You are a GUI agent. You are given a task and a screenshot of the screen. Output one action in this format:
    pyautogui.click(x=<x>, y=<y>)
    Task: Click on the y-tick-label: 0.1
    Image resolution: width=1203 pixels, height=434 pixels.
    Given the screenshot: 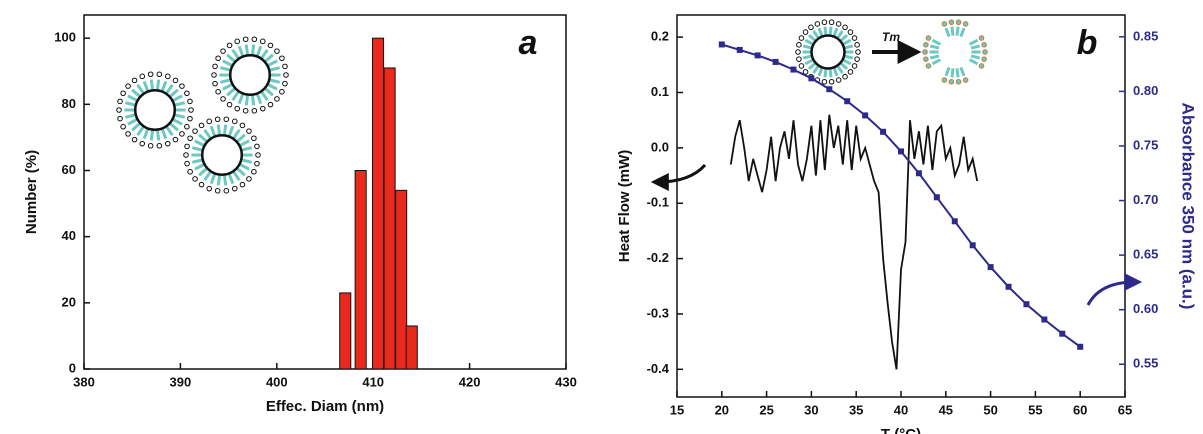 What is the action you would take?
    pyautogui.click(x=660, y=91)
    